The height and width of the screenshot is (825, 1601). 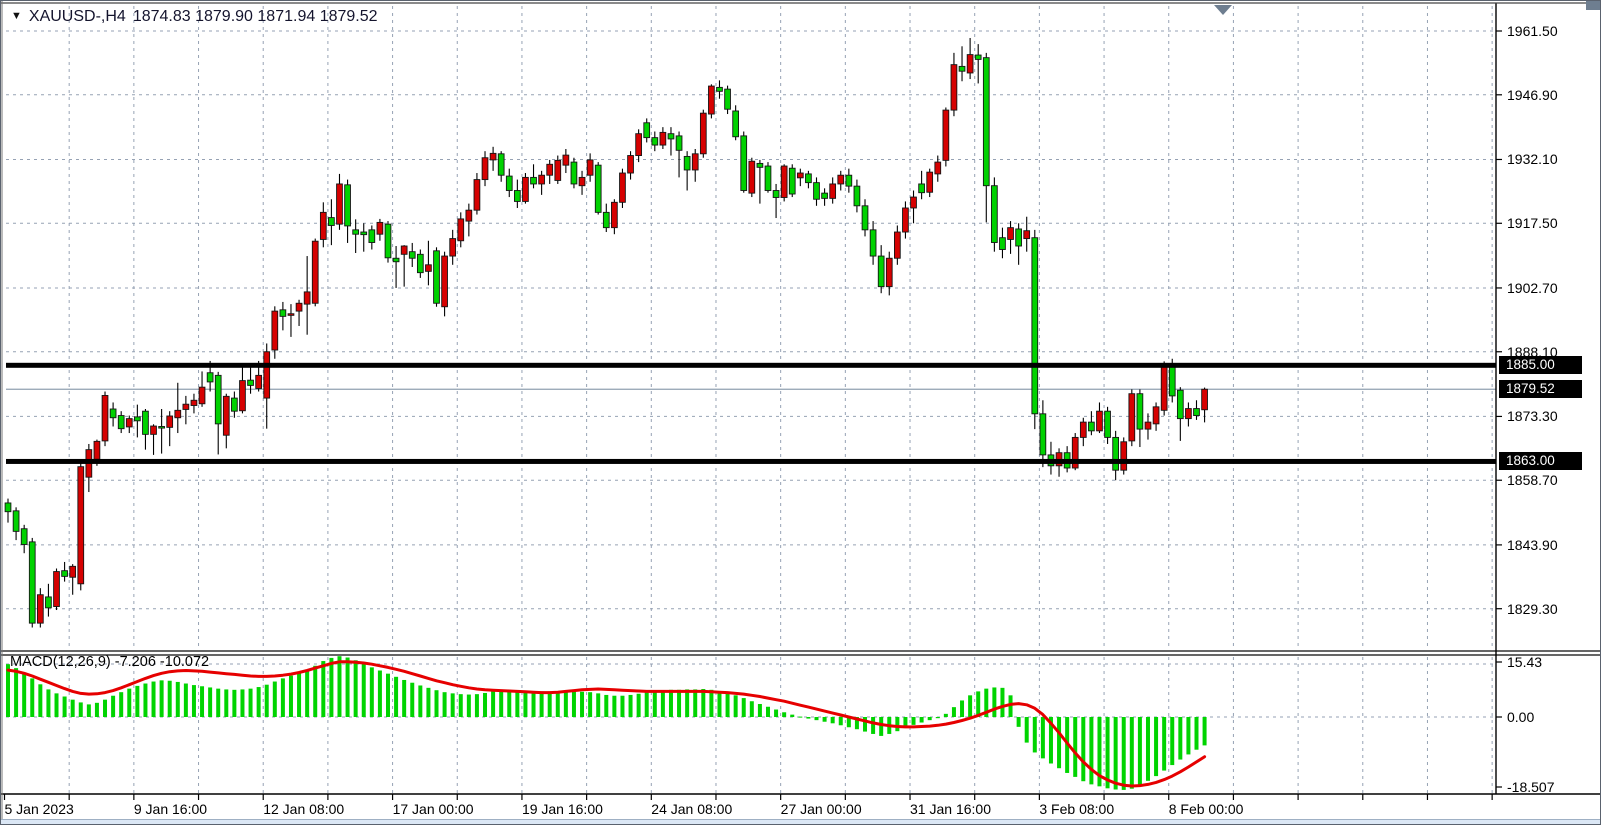 I want to click on macd-indicator-label: MACD(12,26,9) -7.206 -10.072, so click(x=109, y=662).